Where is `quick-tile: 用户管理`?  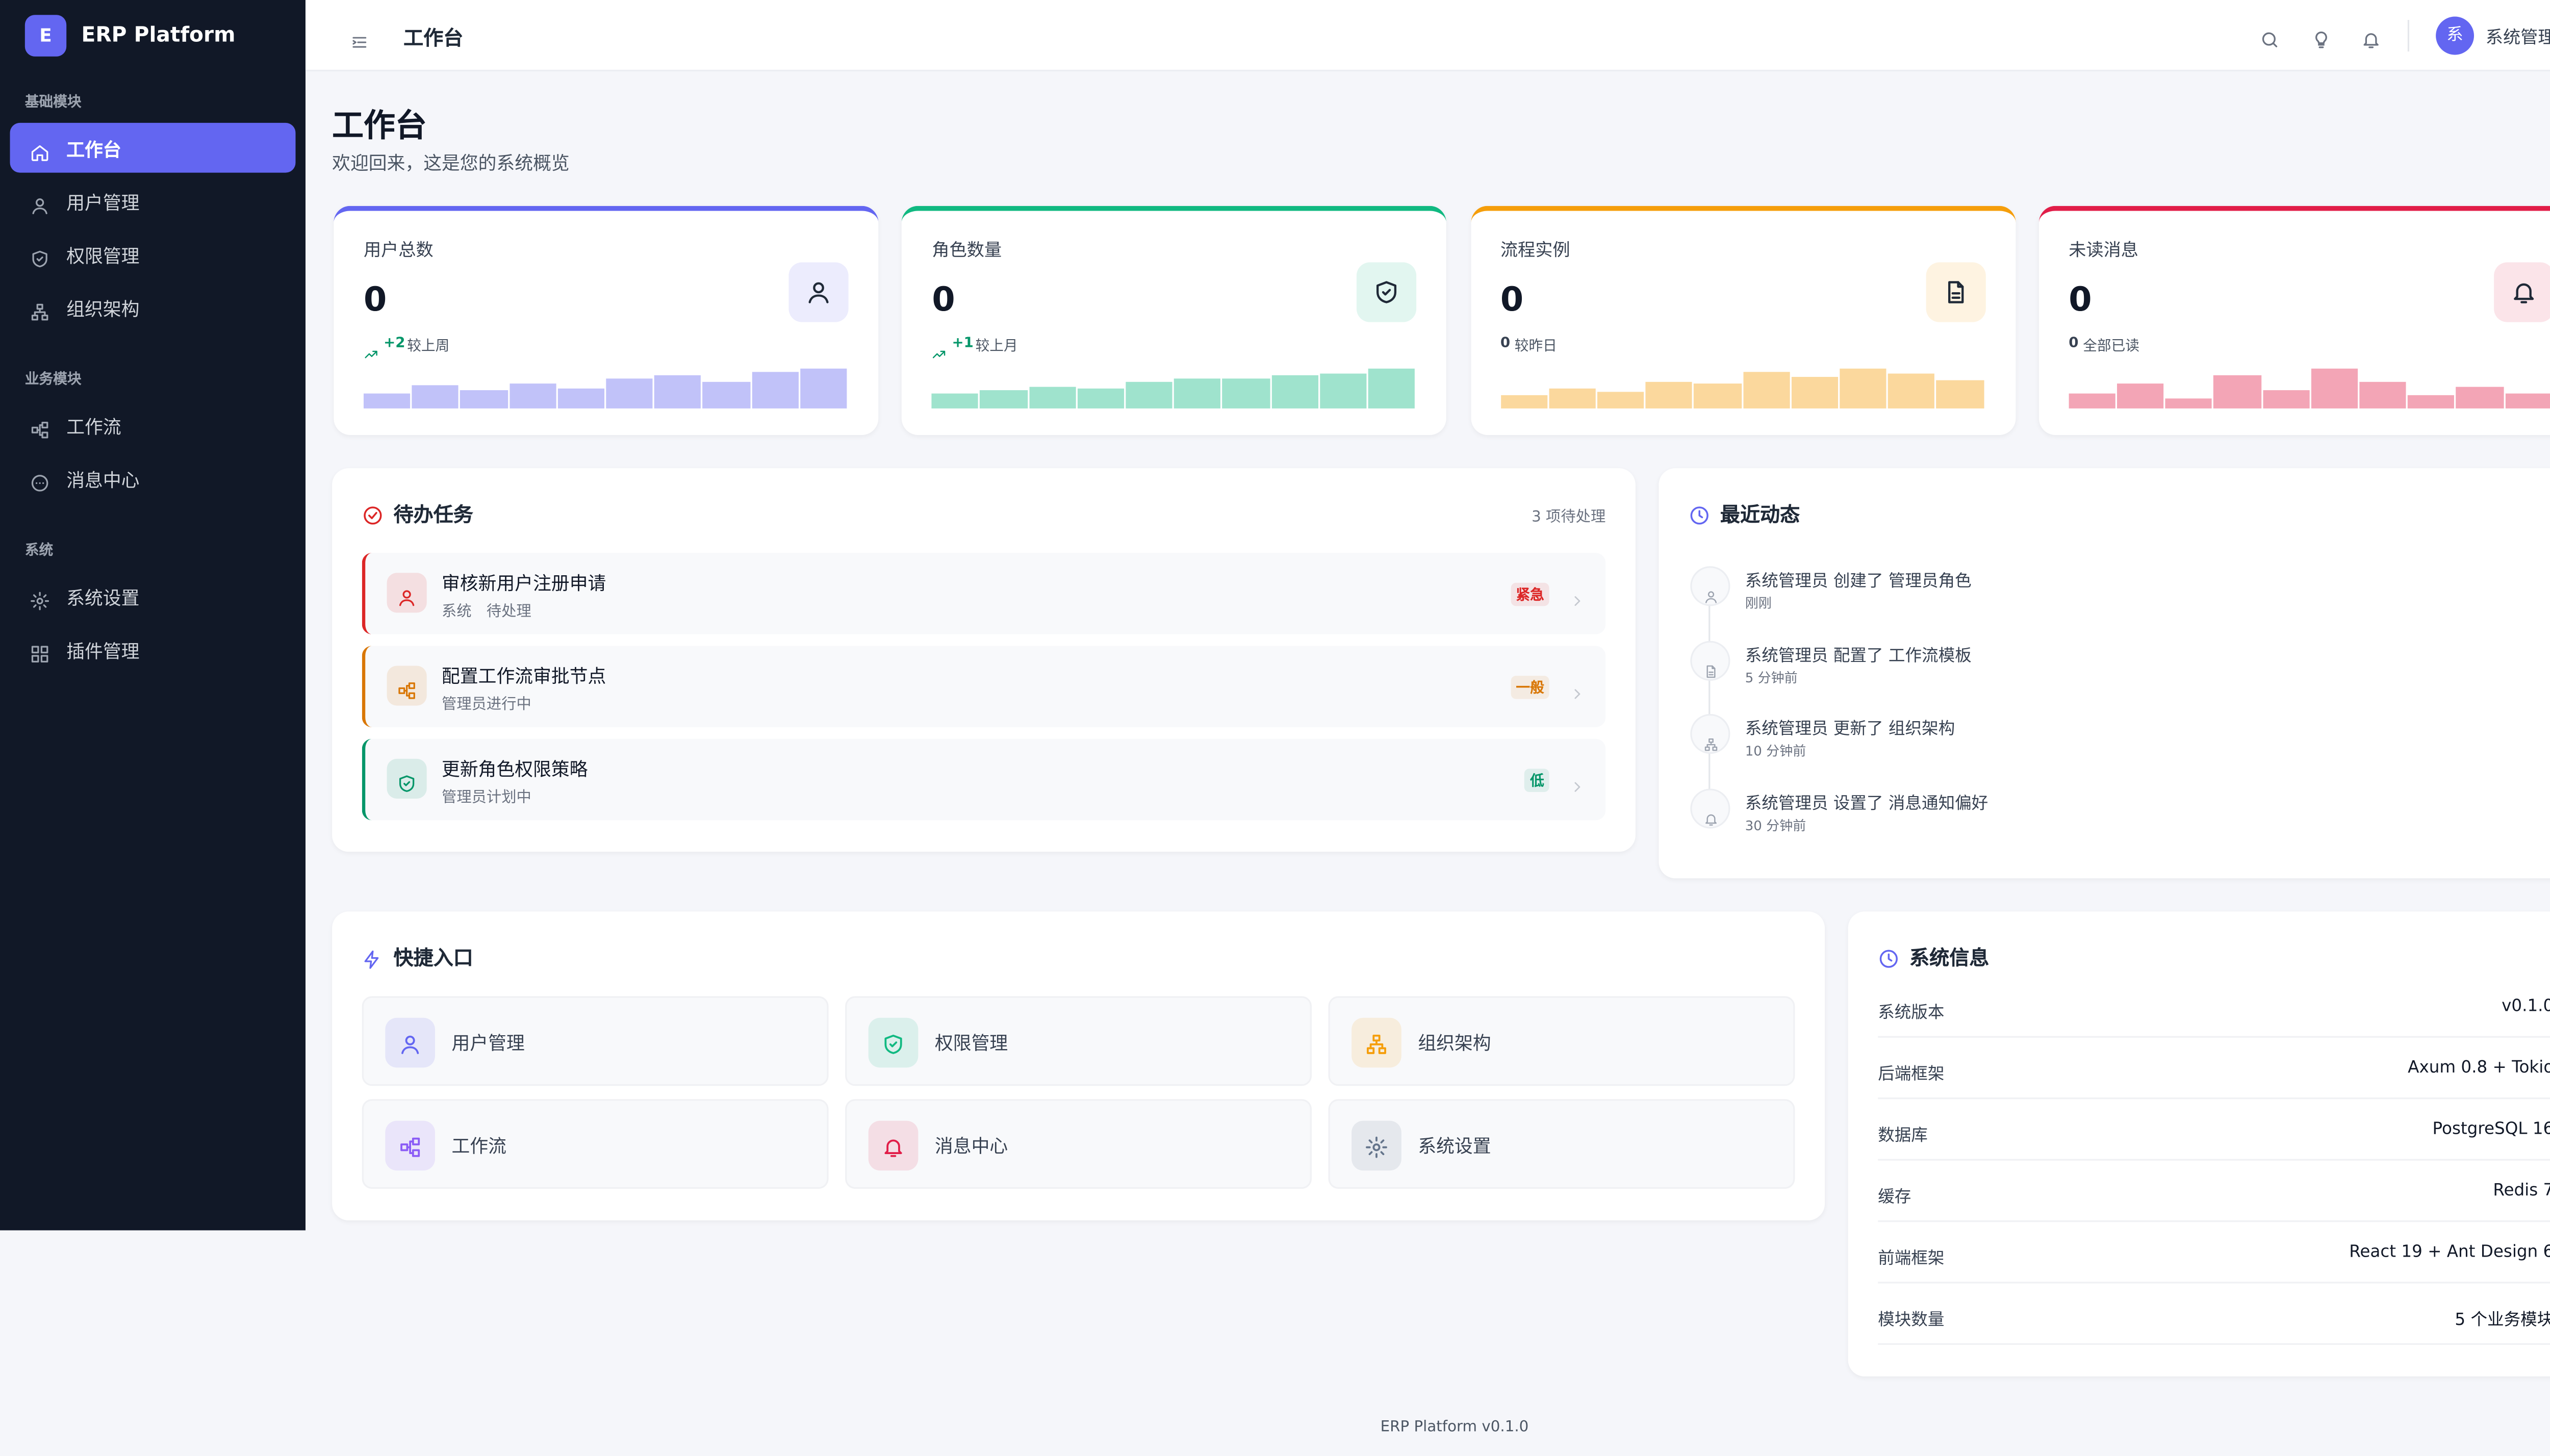
quick-tile: 用户管理 is located at coordinates (595, 1041).